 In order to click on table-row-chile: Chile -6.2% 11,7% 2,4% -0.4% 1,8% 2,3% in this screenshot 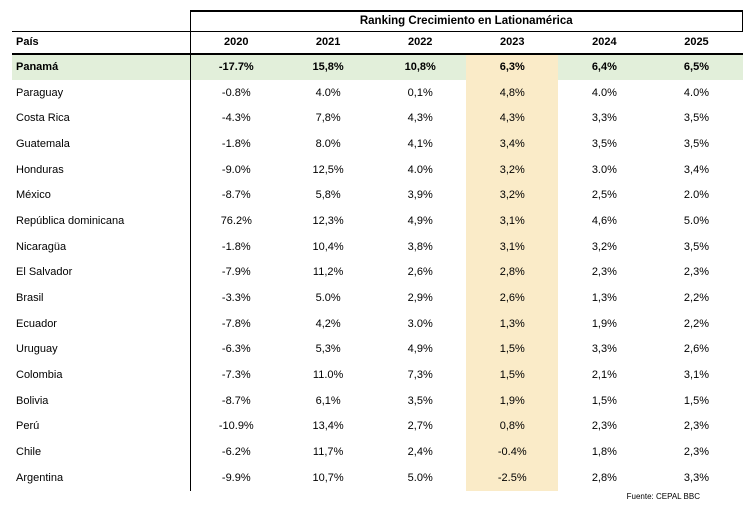, I will do `click(377, 452)`.